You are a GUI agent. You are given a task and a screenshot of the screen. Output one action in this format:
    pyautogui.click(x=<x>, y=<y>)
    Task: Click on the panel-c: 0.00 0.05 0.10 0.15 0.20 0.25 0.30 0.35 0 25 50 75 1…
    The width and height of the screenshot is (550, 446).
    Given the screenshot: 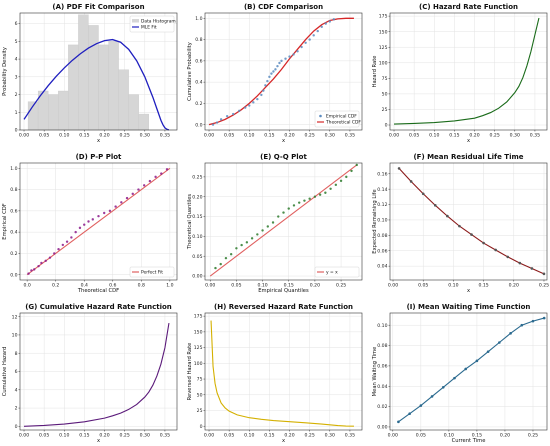 What is the action you would take?
    pyautogui.click(x=460, y=73)
    